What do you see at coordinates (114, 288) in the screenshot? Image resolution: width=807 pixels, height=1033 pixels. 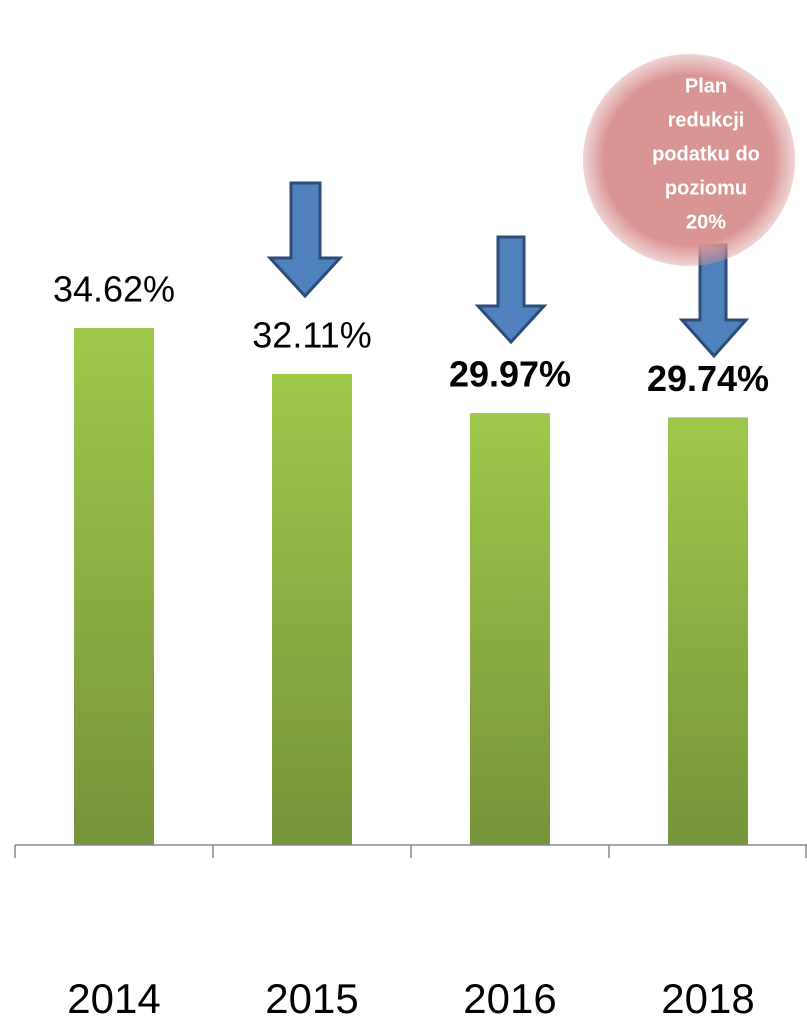 I see `value-label: 34.62%` at bounding box center [114, 288].